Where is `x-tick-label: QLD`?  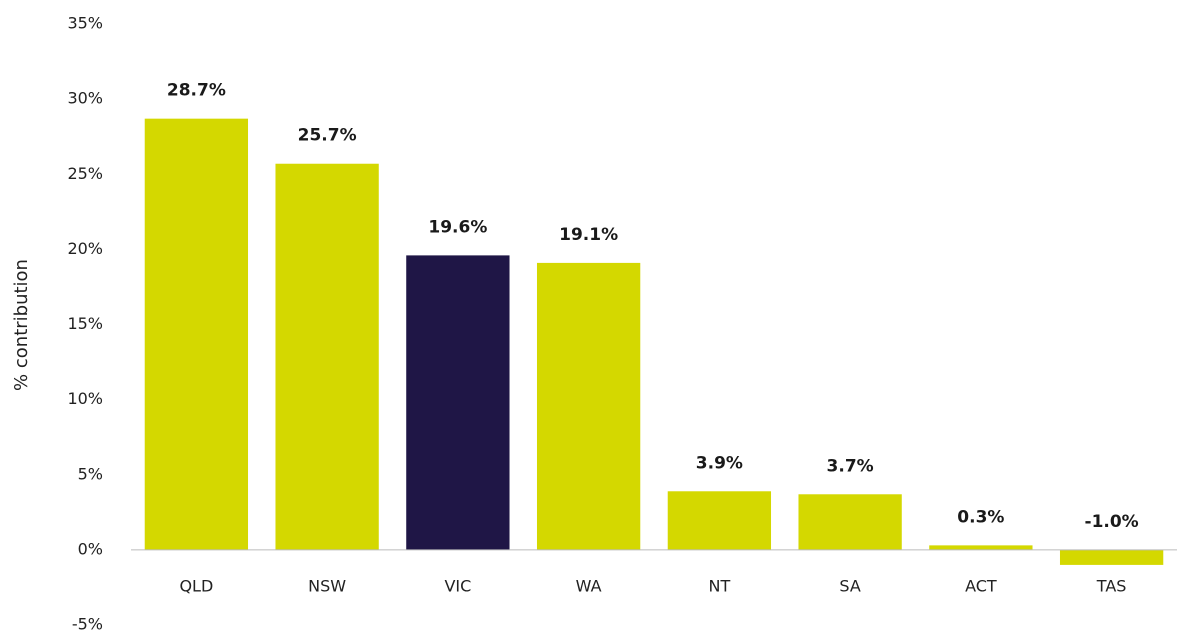
x-tick-label: QLD is located at coordinates (196, 586).